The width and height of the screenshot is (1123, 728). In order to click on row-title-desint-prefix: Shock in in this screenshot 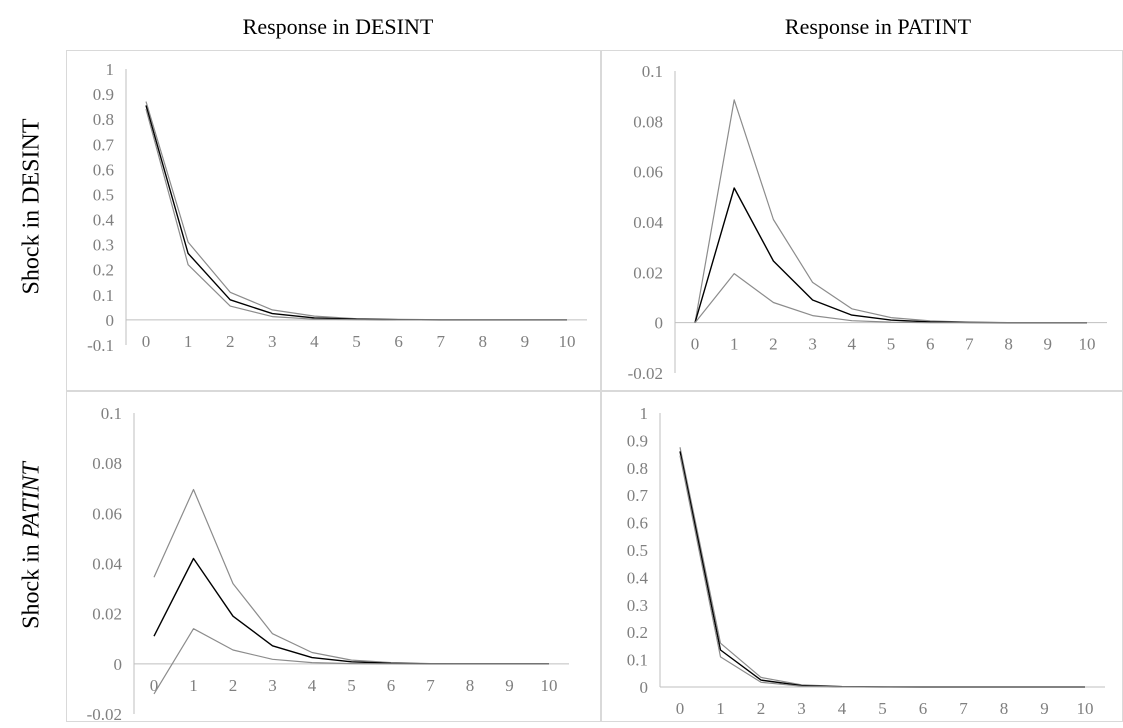, I will do `click(31, 249)`.